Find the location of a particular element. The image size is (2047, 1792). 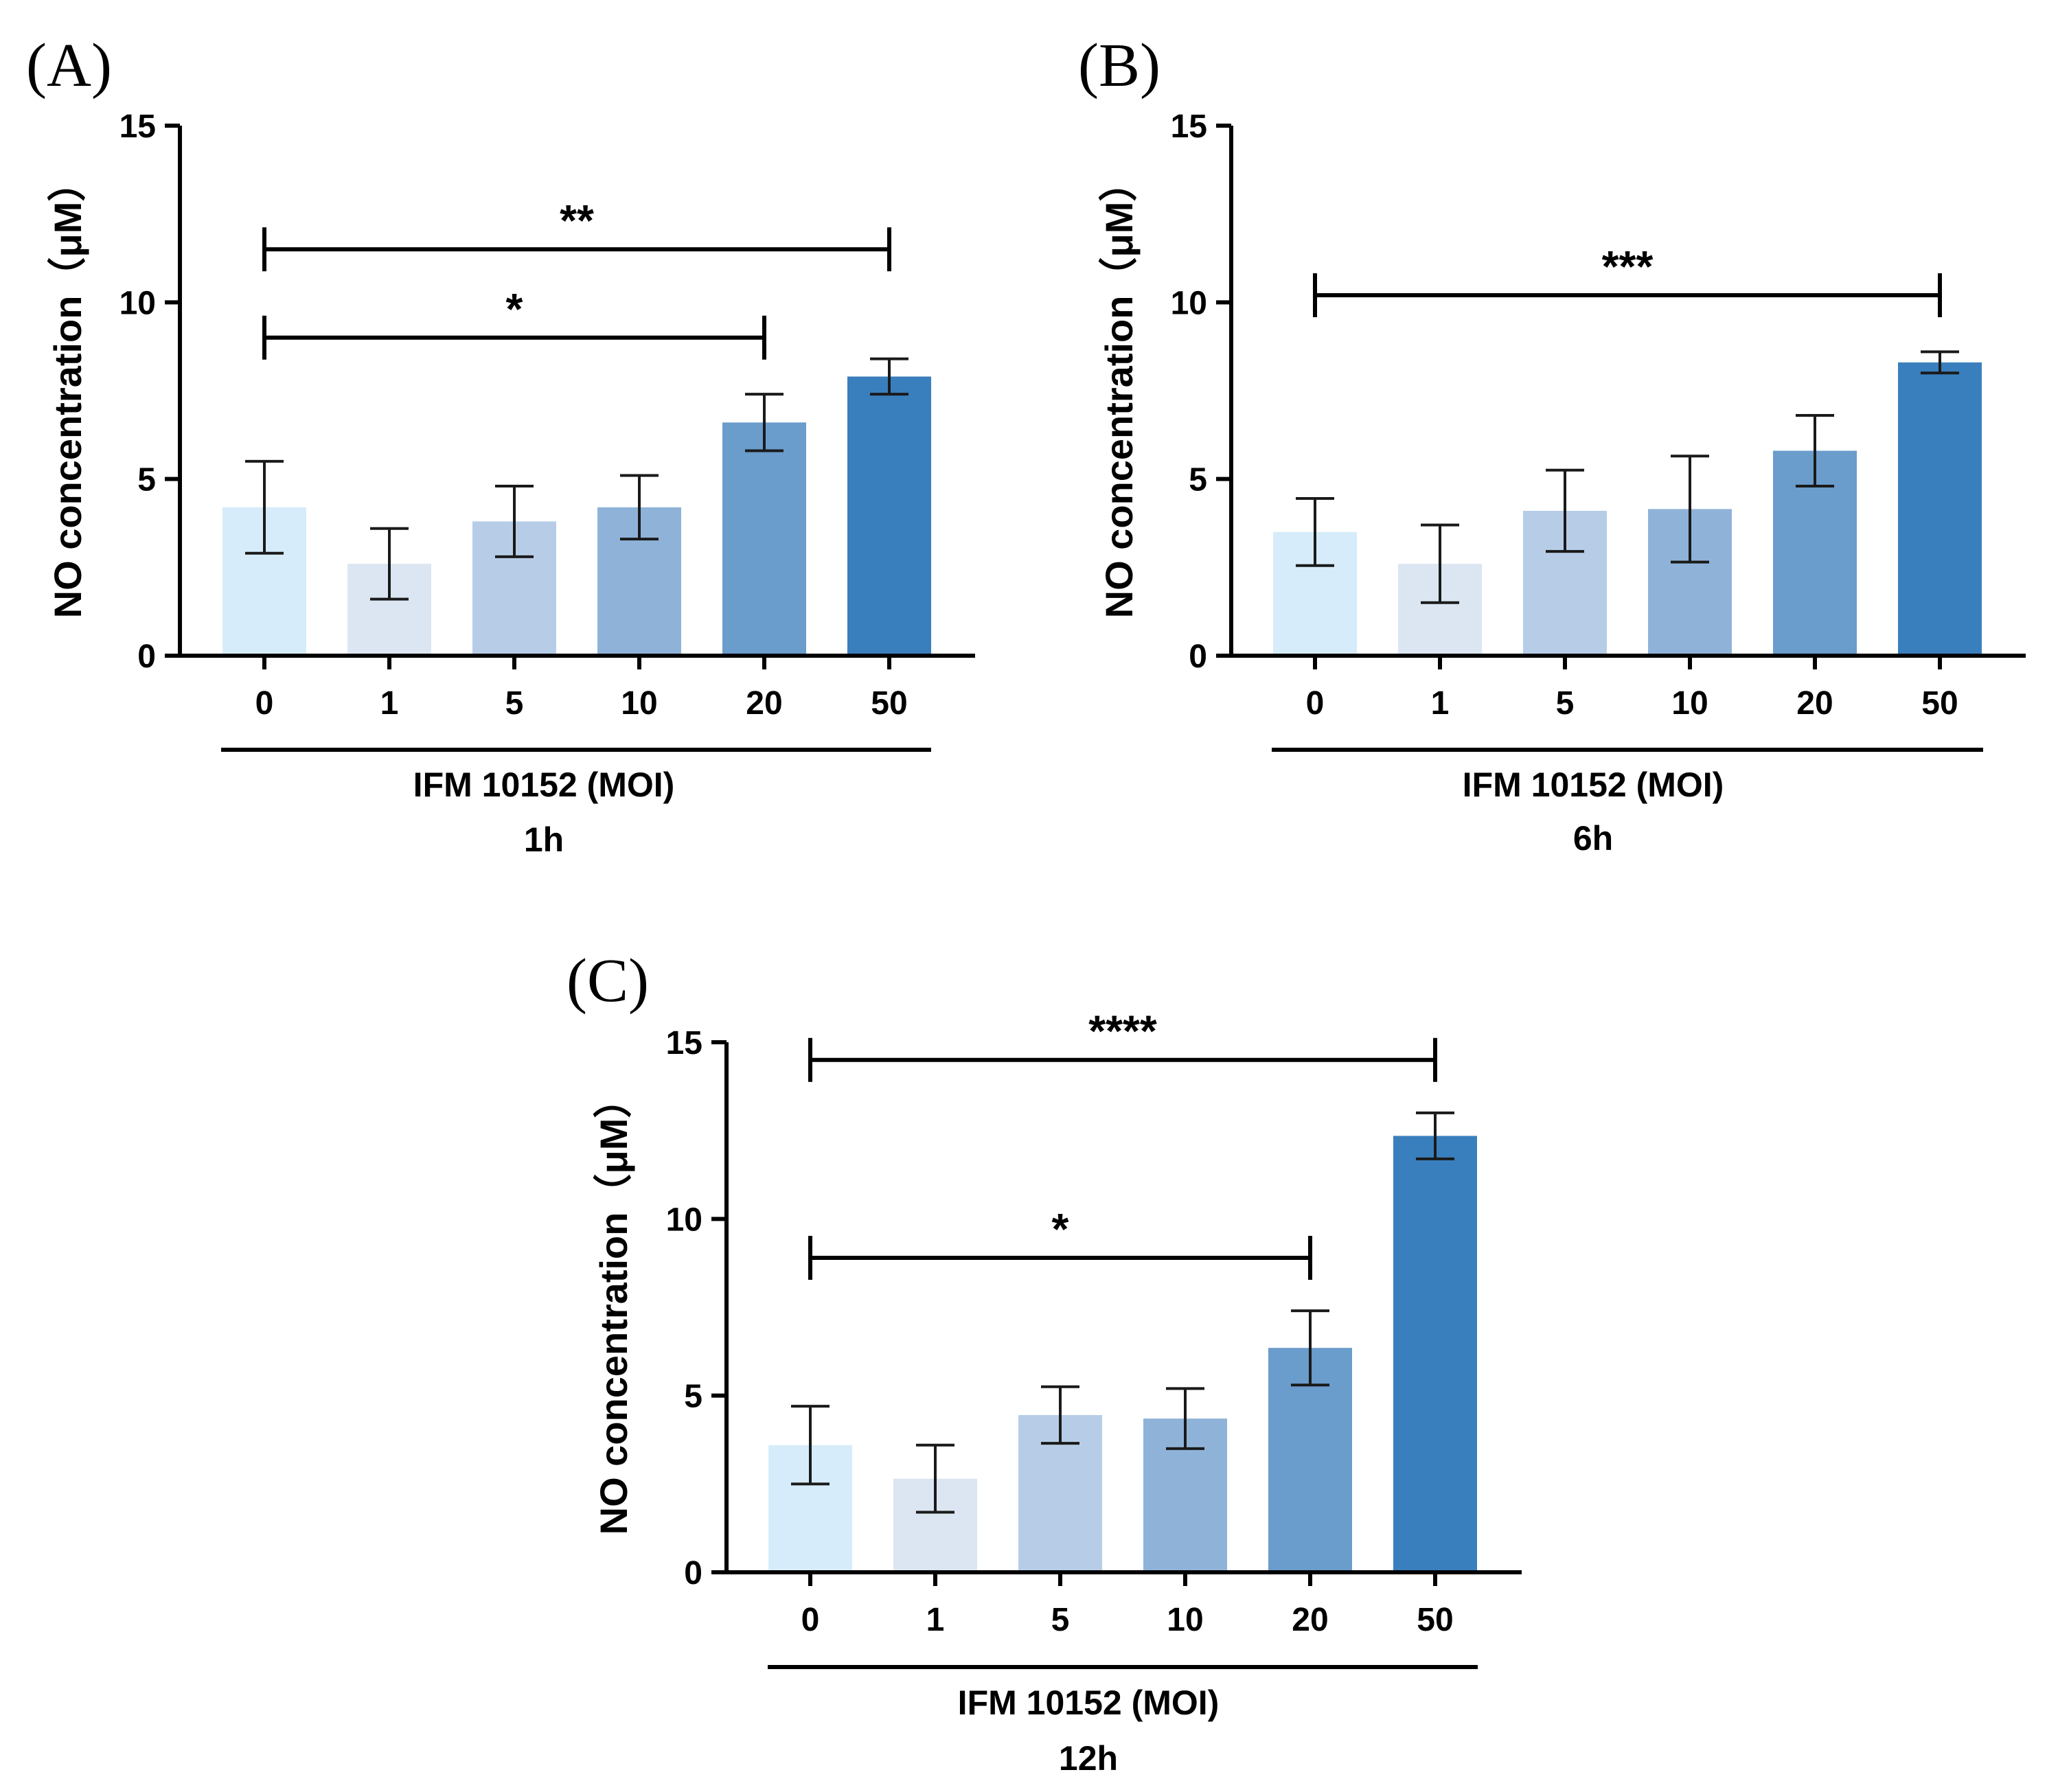

significance-label: ** is located at coordinates (577, 220).